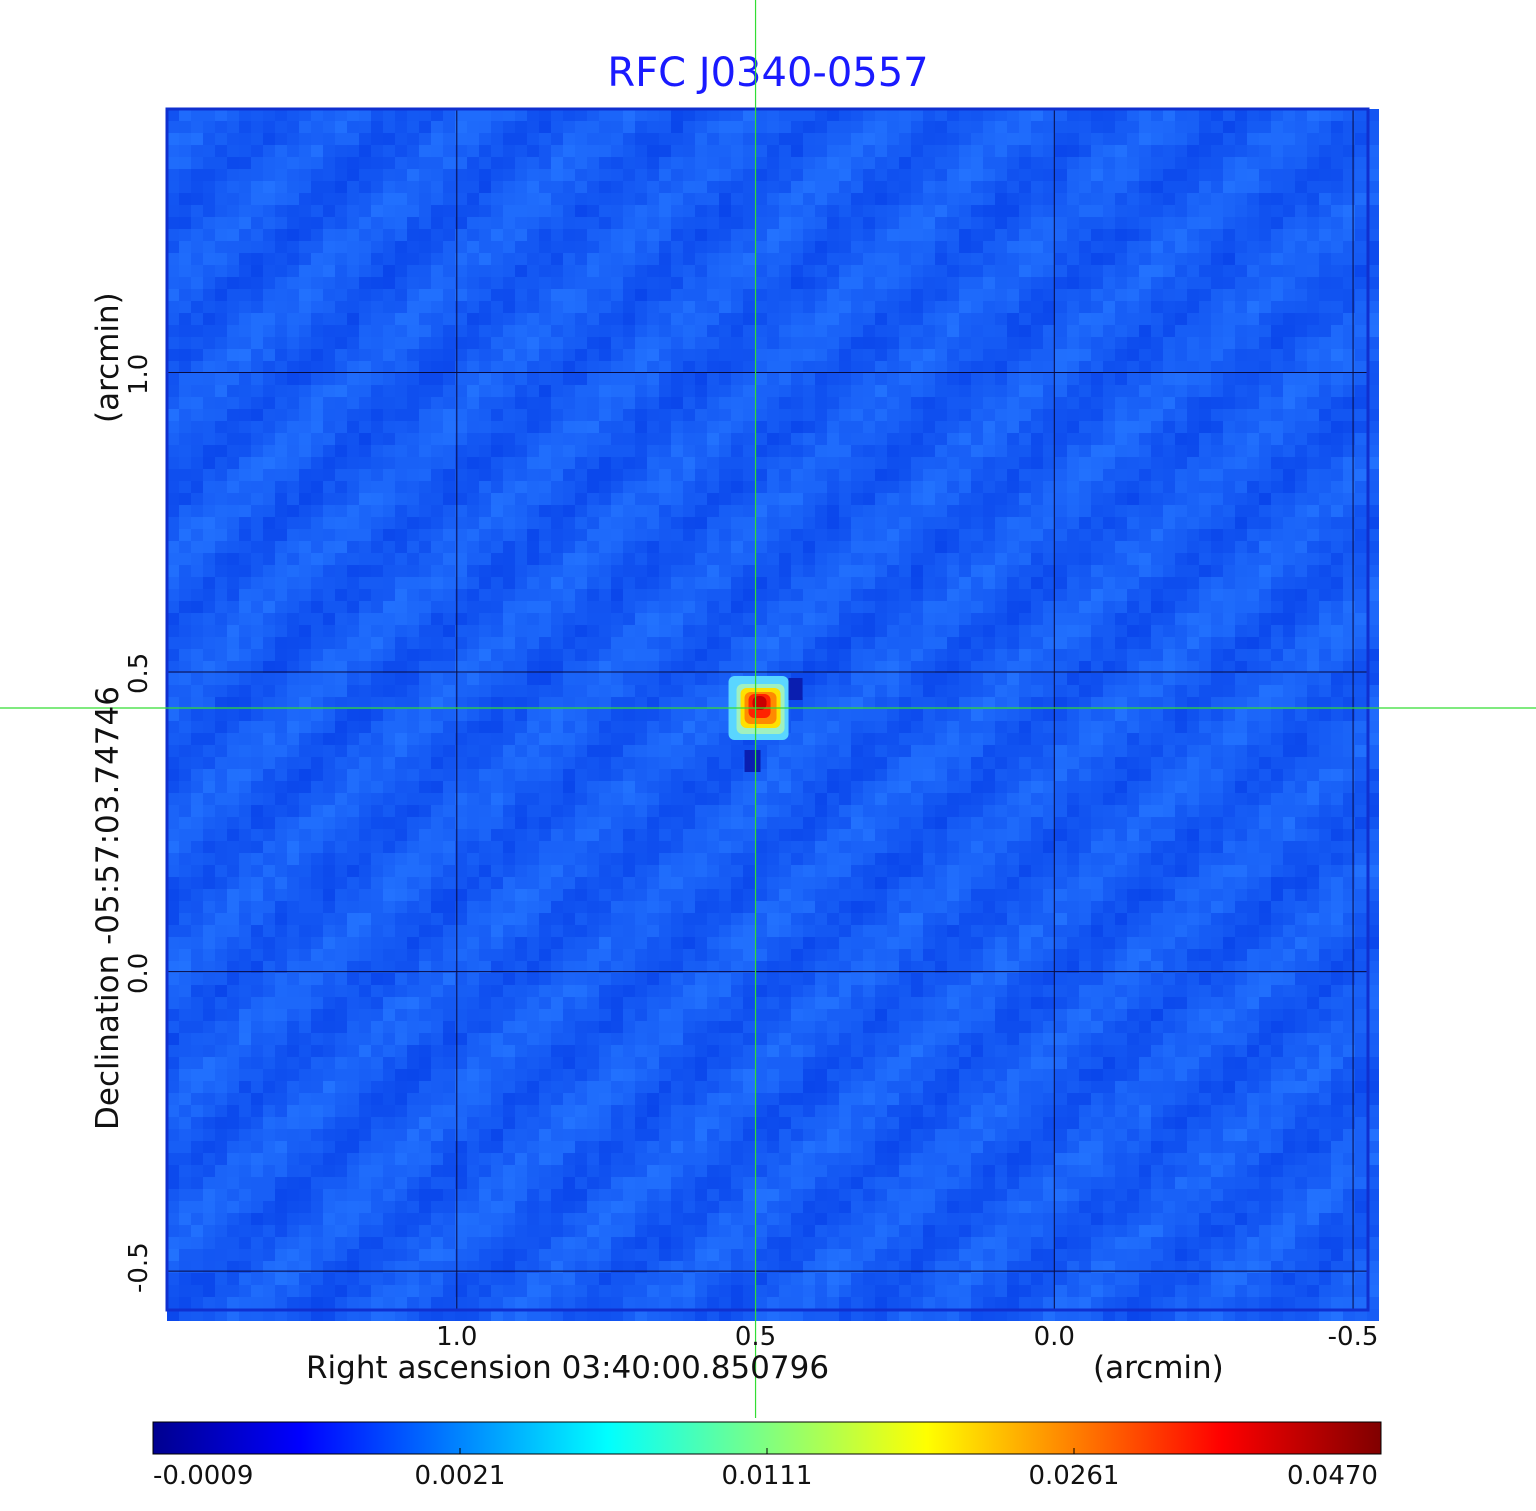 This screenshot has height=1511, width=1536. Describe the element at coordinates (755, 1337) in the screenshot. I see `x-tick-label: 0.5` at that location.